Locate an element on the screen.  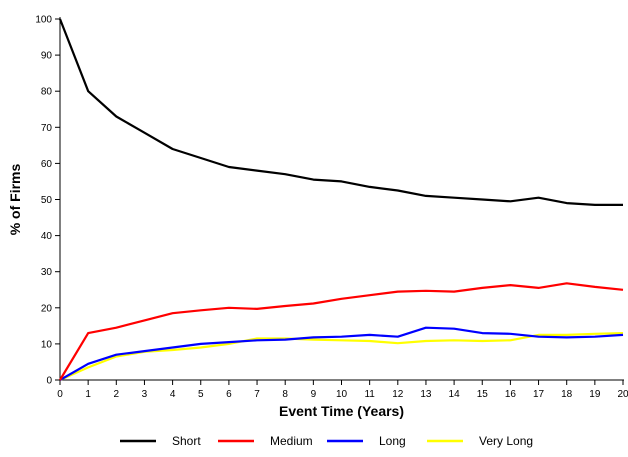
y-axis-ticks: 0 10 20 30 40 50 60 70 80 90 100 is located at coordinates (47, 201).